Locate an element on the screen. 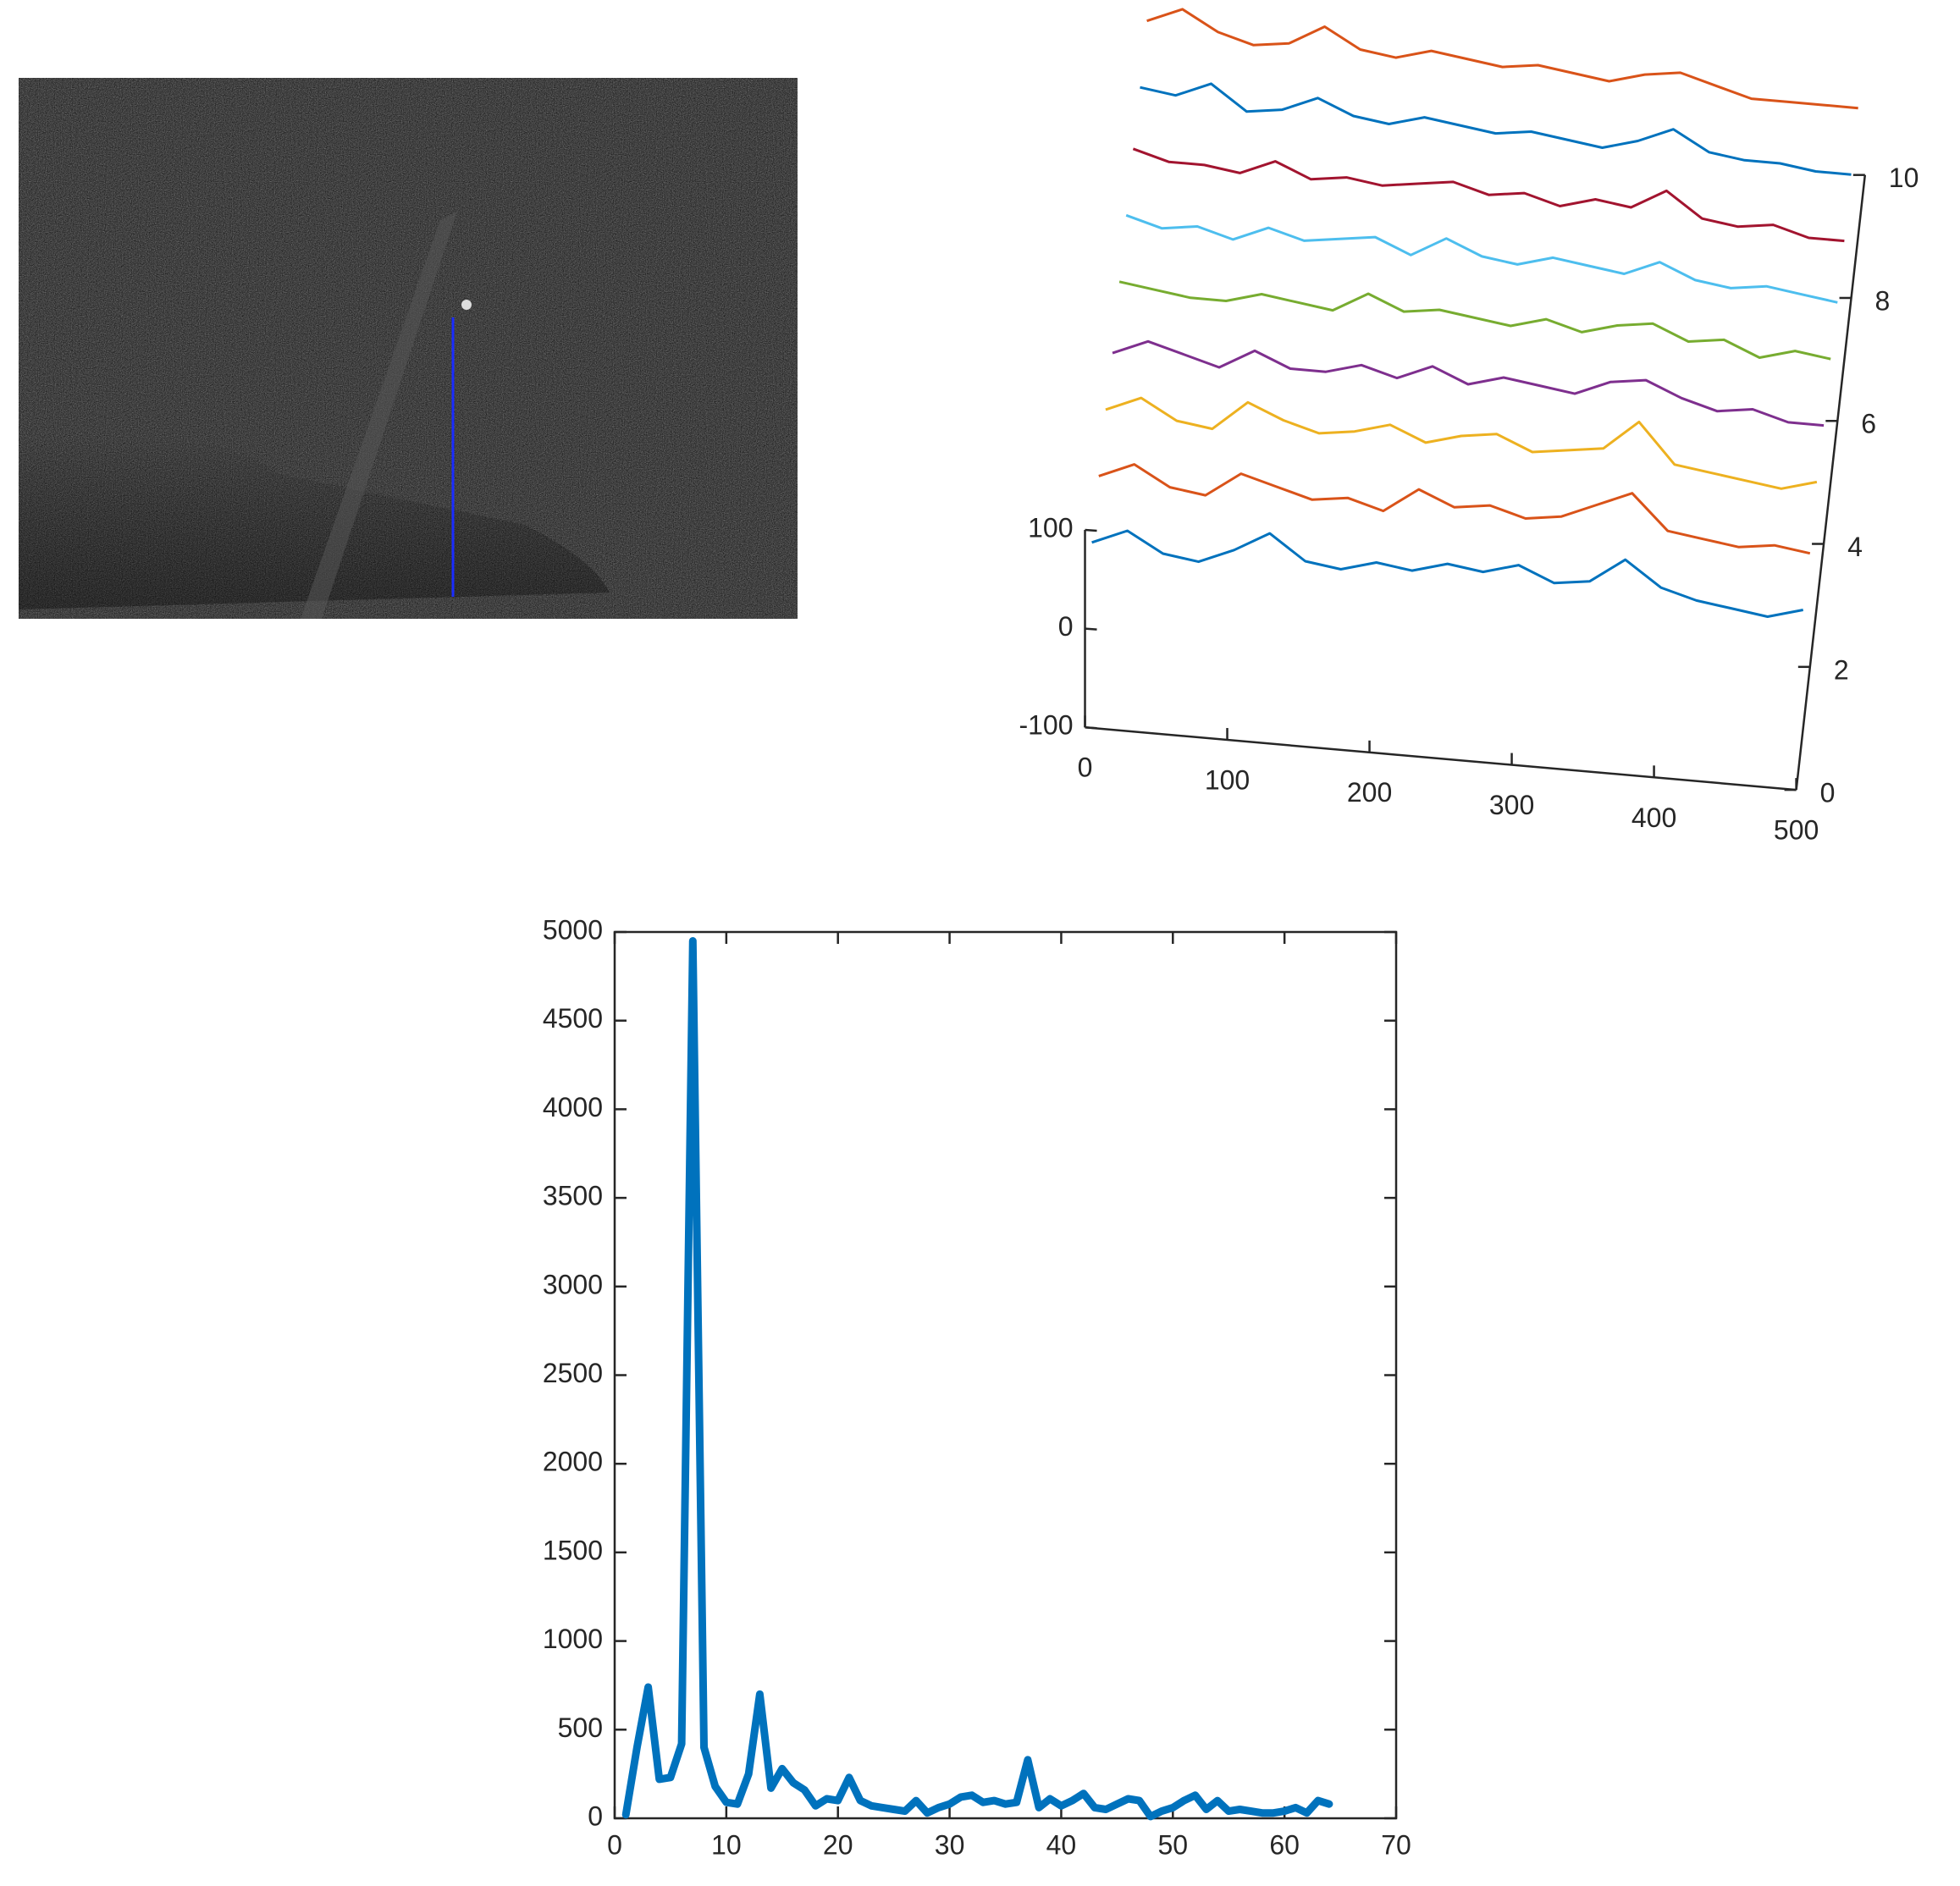 The image size is (1960, 1886). y-tick-label: 1000 is located at coordinates (573, 1639).